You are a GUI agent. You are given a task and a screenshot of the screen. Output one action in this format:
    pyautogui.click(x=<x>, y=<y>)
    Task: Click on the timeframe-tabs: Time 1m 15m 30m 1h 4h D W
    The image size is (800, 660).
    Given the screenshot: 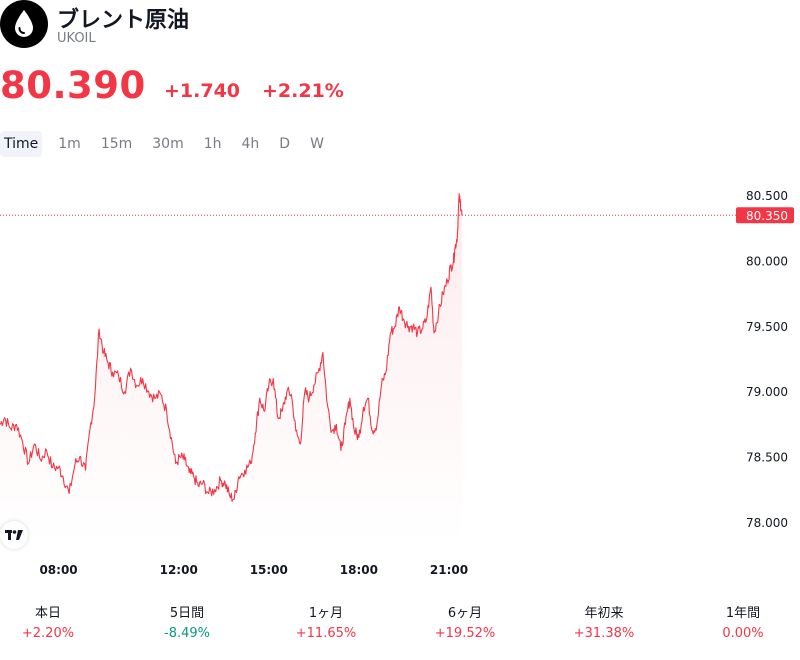 What is the action you would take?
    pyautogui.click(x=170, y=144)
    